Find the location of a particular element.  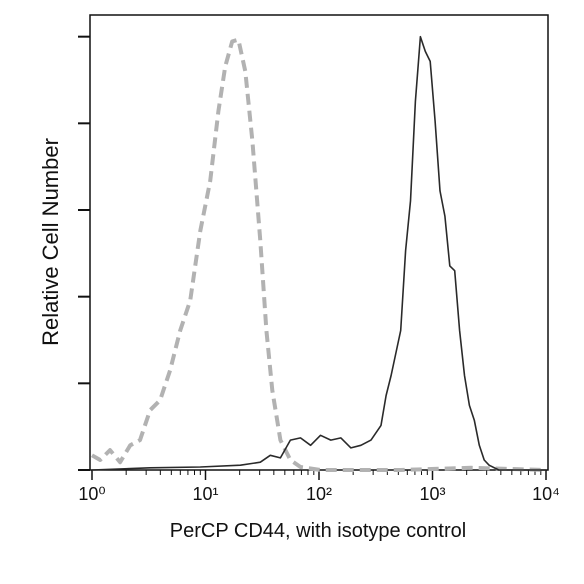

y-axis-label: Relative Cell Number is located at coordinates (50, 242).